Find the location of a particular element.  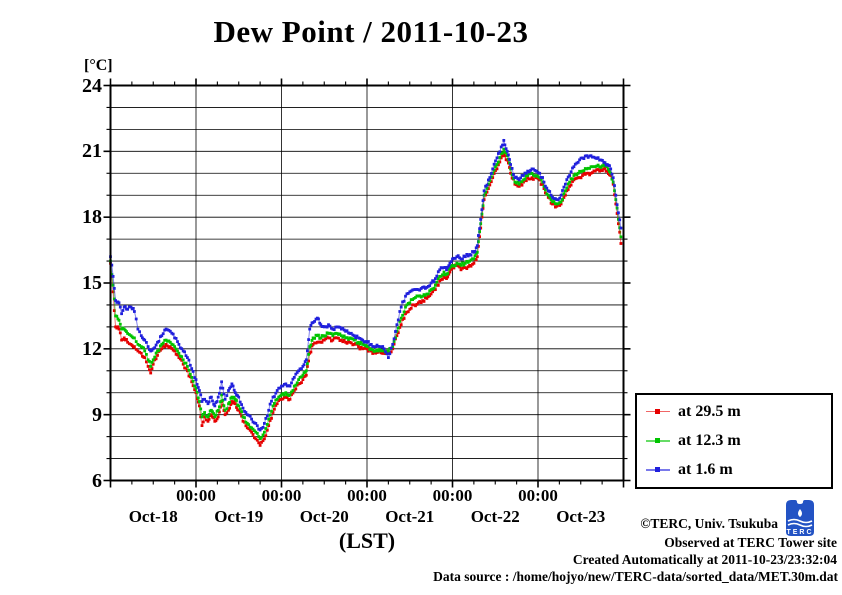

red-linespoint-icon is located at coordinates (658, 411).